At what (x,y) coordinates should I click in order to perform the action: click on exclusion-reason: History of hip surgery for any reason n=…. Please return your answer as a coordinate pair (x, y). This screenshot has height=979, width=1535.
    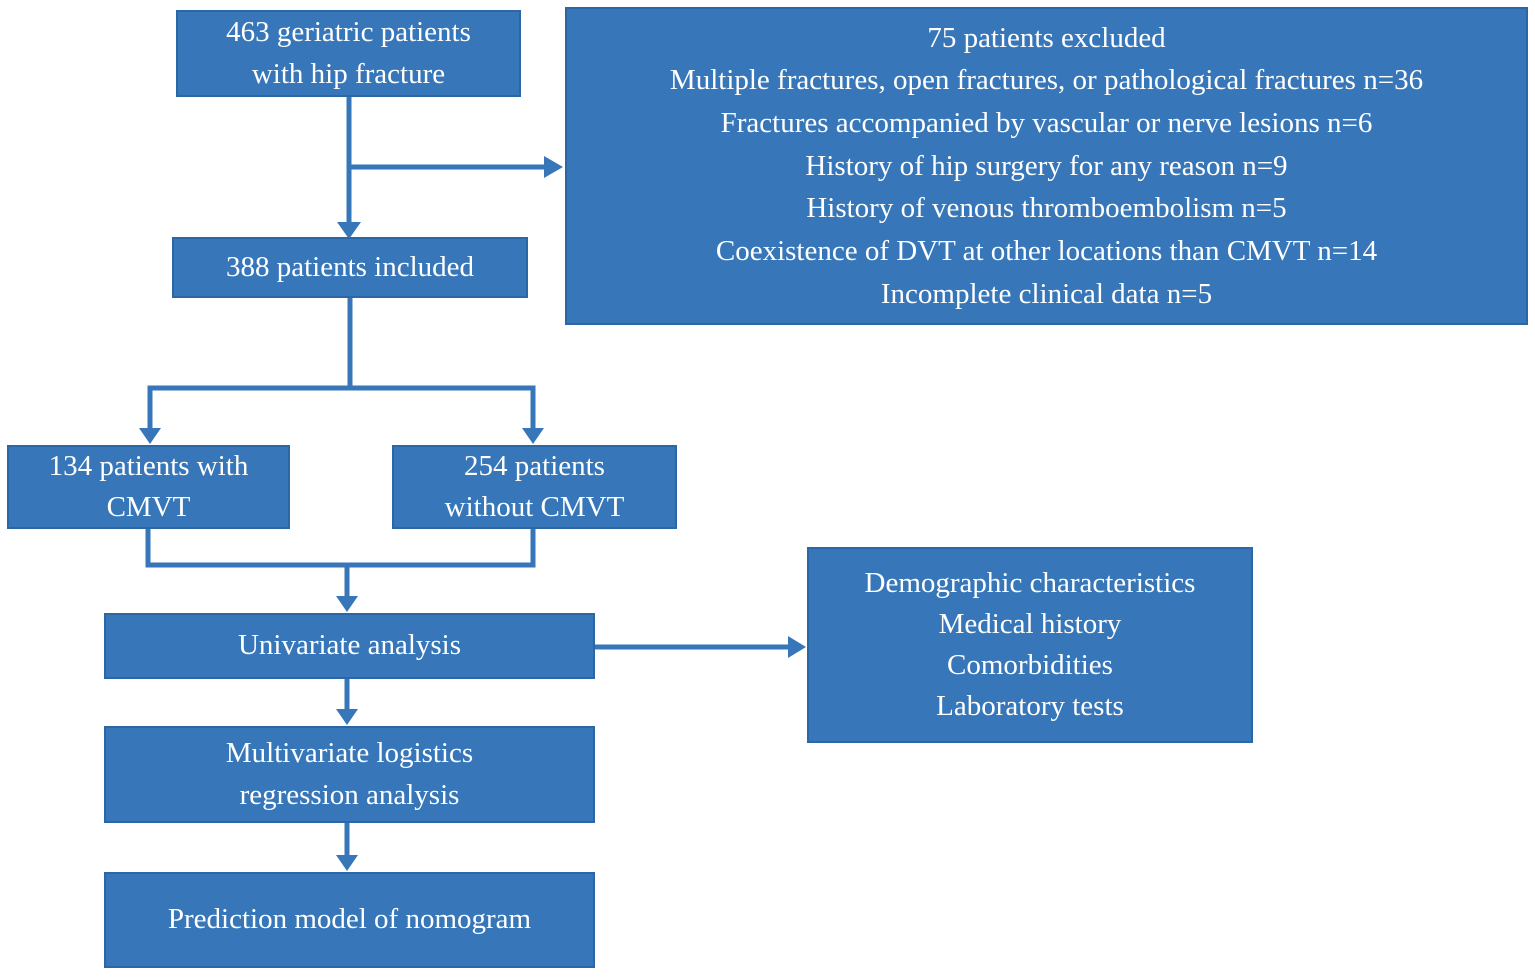
    Looking at the image, I should click on (1046, 165).